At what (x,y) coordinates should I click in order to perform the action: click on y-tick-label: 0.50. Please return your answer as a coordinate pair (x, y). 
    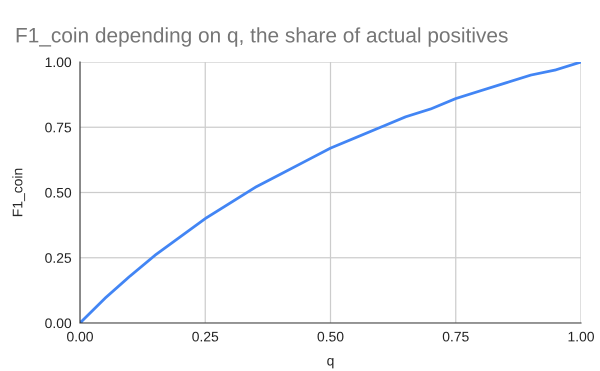
    Looking at the image, I should click on (58, 193).